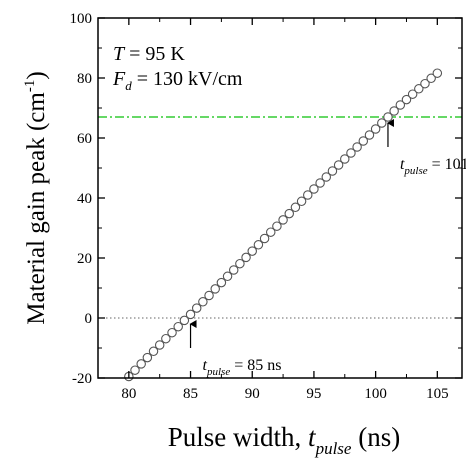  What do you see at coordinates (89, 319) in the screenshot?
I see `y-tick-label: 0` at bounding box center [89, 319].